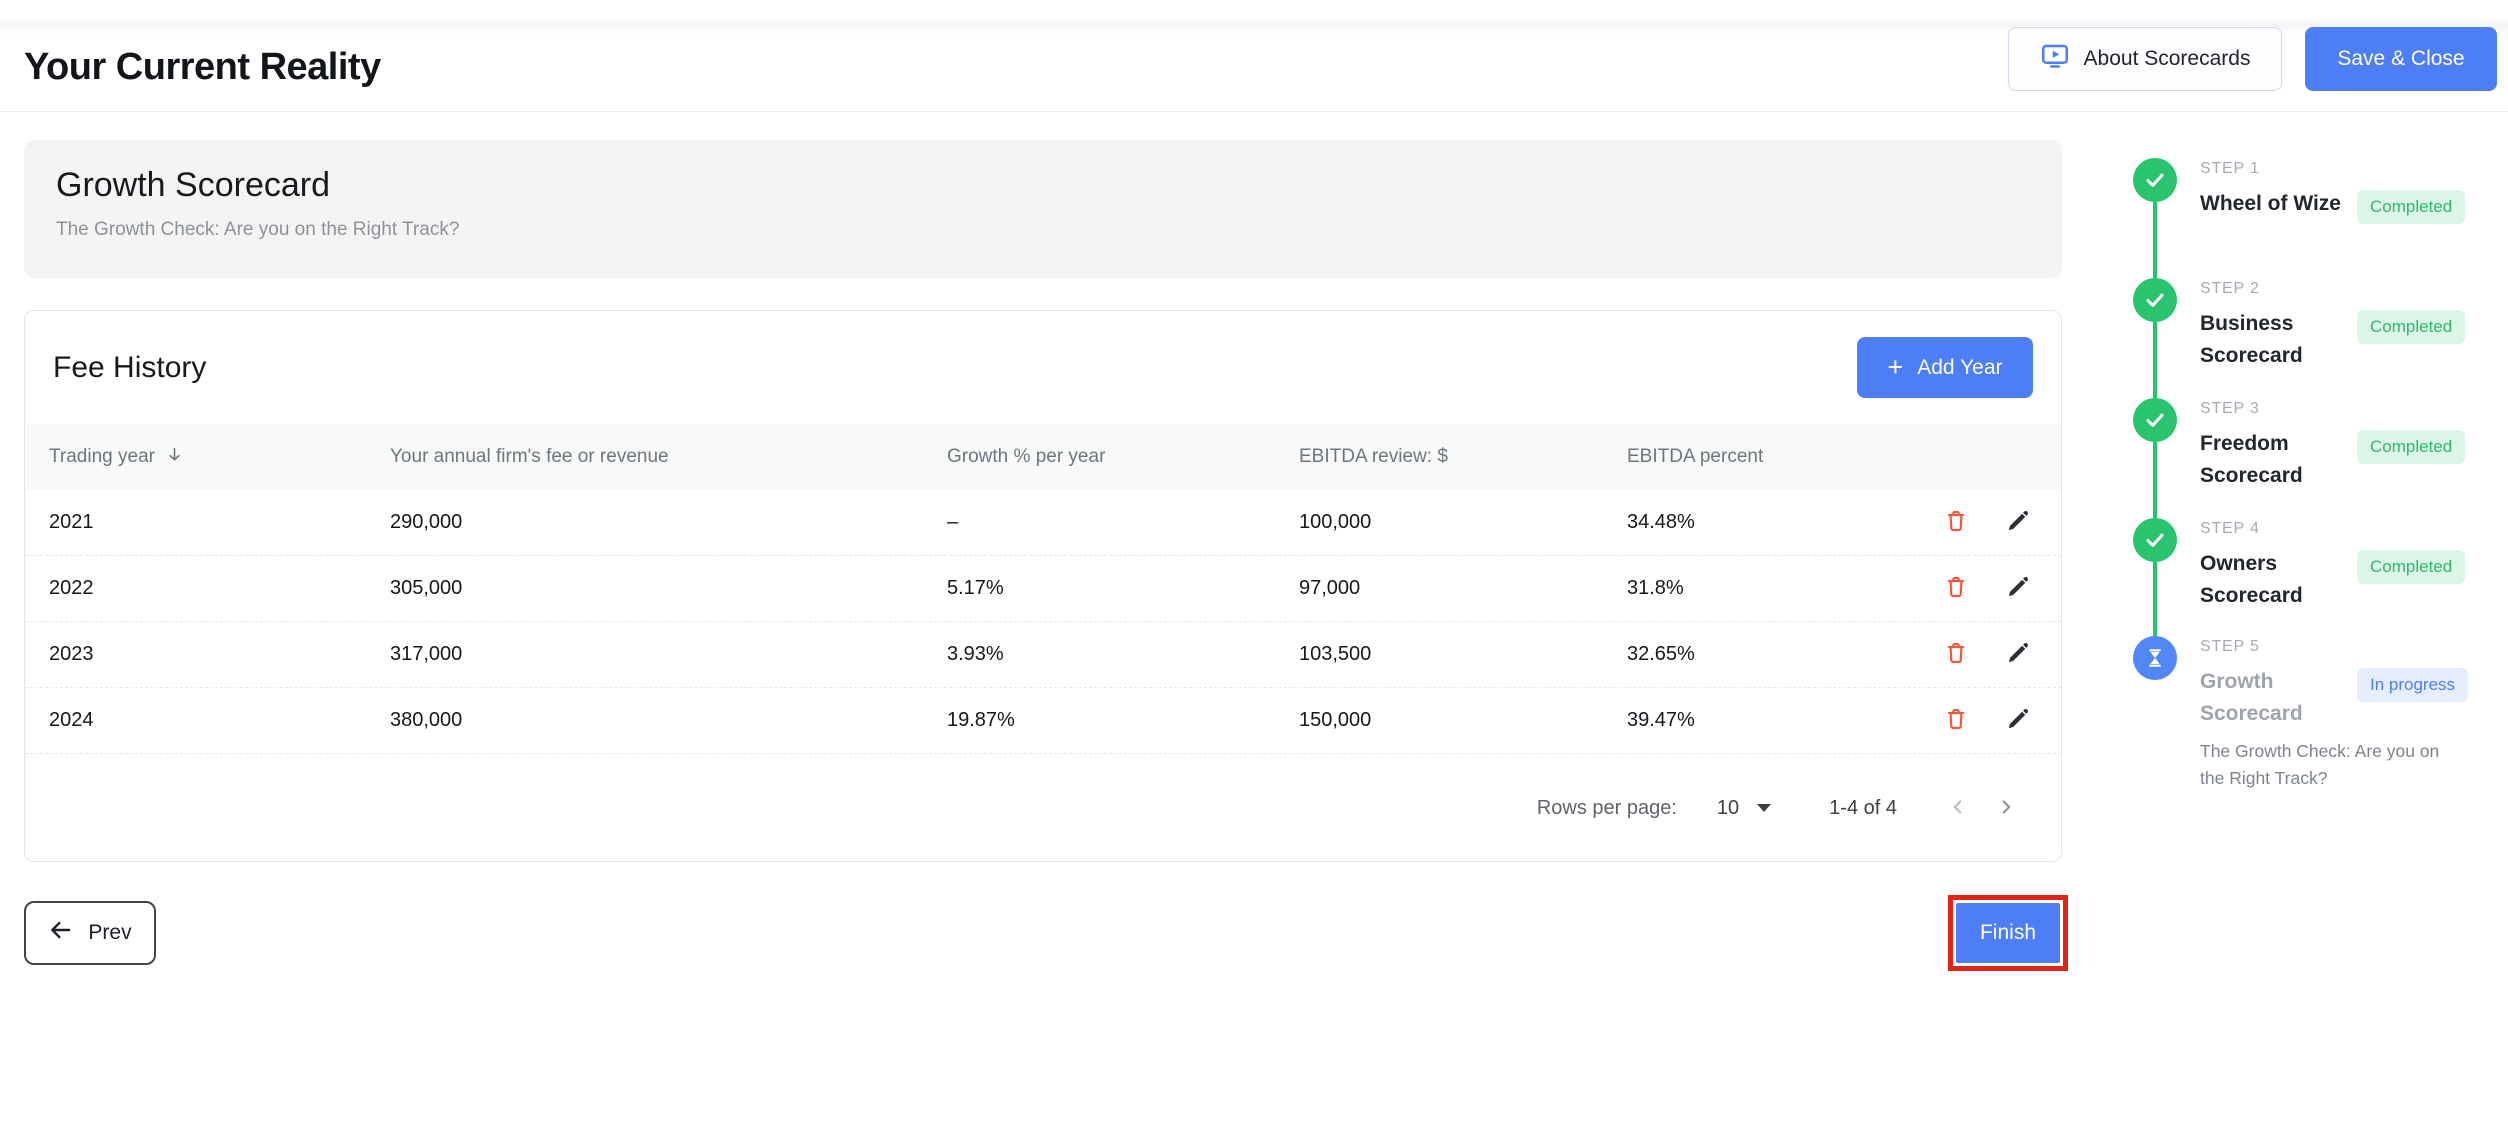  Describe the element at coordinates (2167, 58) in the screenshot. I see `about-scorecards-label: About Scorecards` at that location.